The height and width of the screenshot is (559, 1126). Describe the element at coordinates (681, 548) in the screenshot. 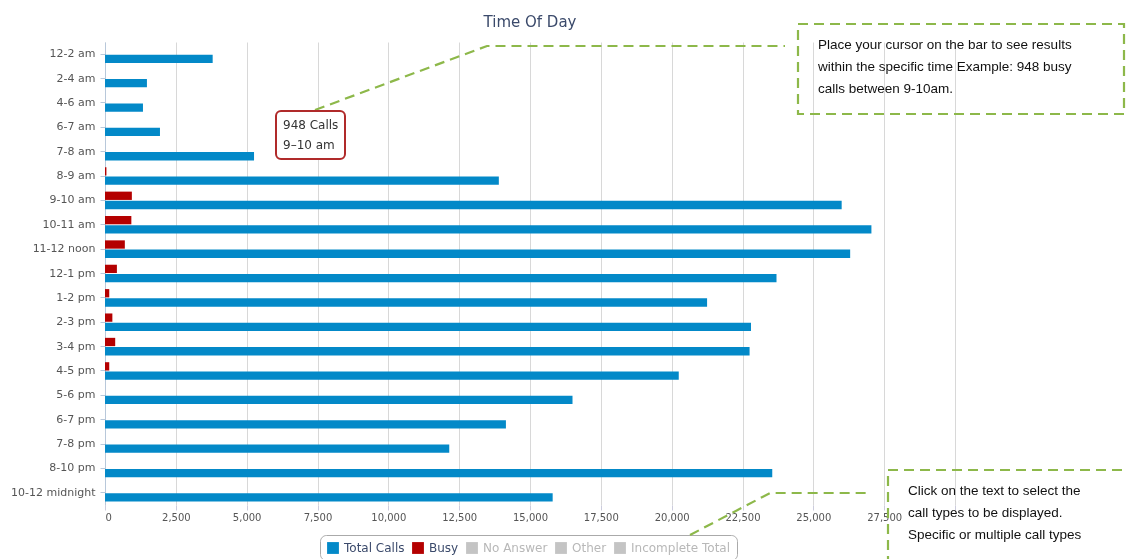

I see `legend-label: Incomplete Total` at that location.